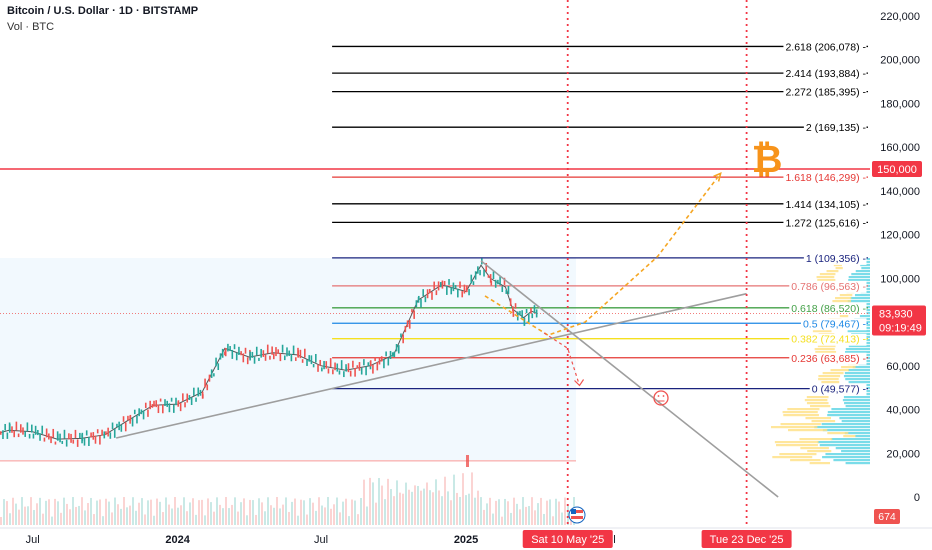  What do you see at coordinates (836, 259) in the screenshot?
I see `fib-label-1: 1 (109,356) -` at bounding box center [836, 259].